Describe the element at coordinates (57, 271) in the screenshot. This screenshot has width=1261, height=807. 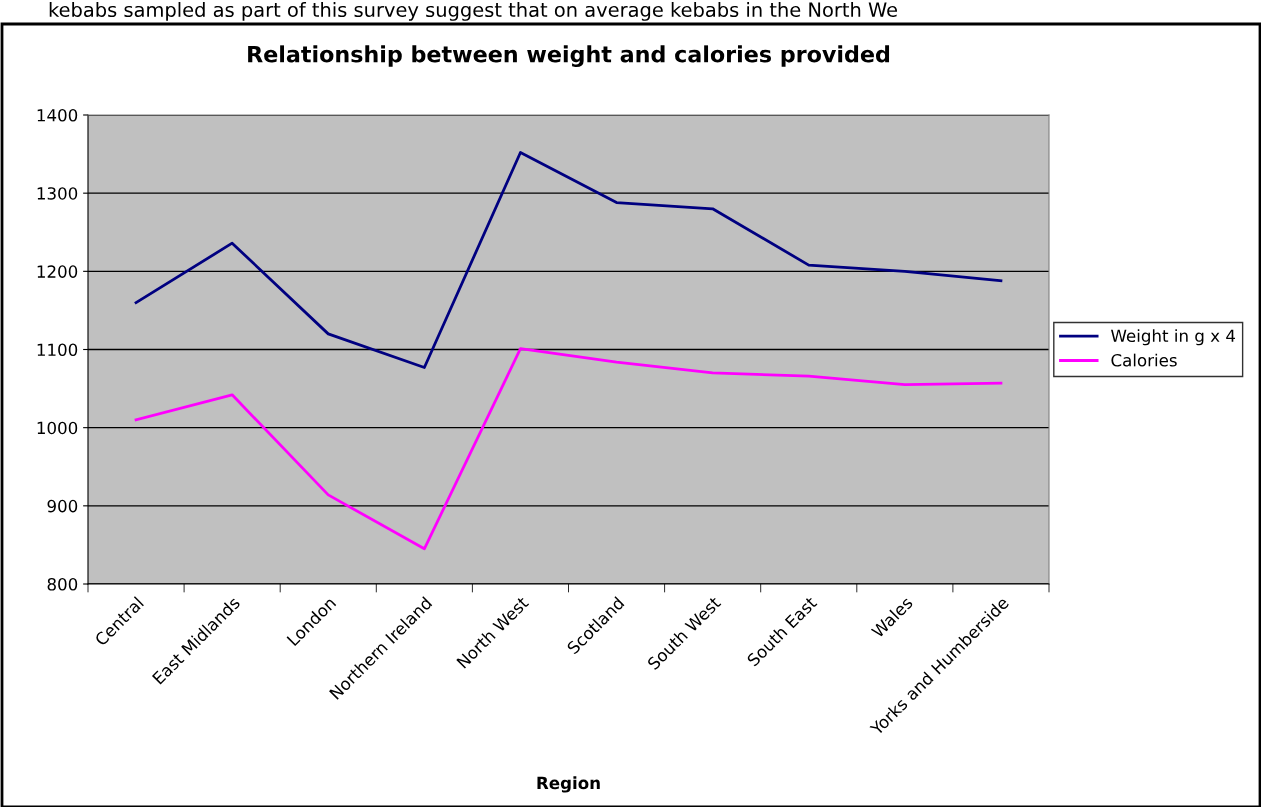
I see `y-tick-label: 1200` at that location.